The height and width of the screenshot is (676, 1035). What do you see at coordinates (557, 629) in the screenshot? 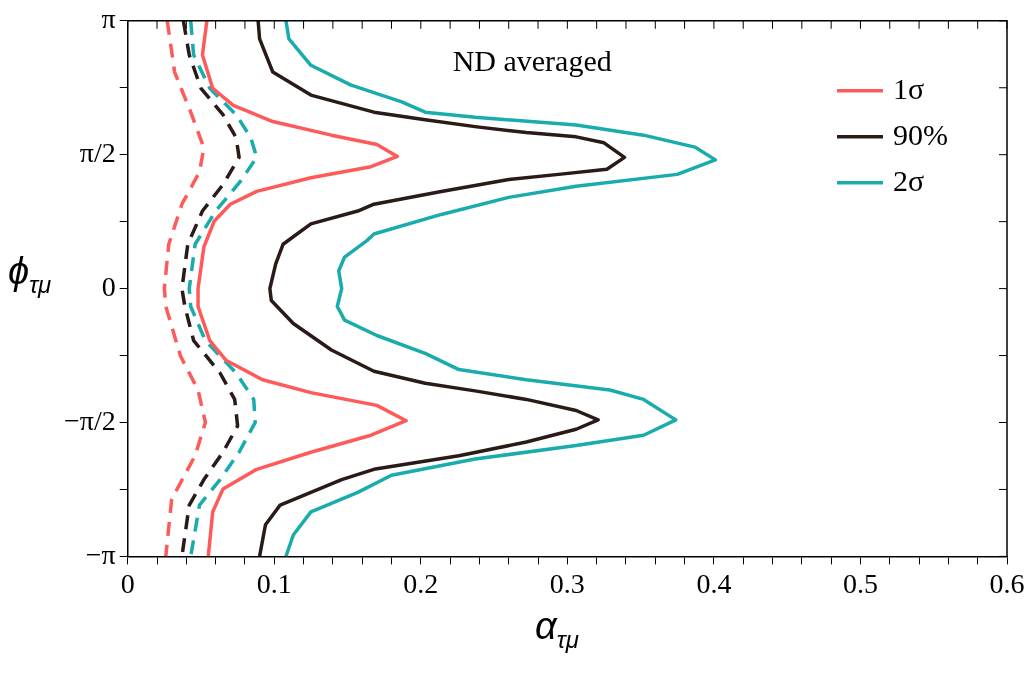
I see `x-axis-title: α$_{τμ}$` at bounding box center [557, 629].